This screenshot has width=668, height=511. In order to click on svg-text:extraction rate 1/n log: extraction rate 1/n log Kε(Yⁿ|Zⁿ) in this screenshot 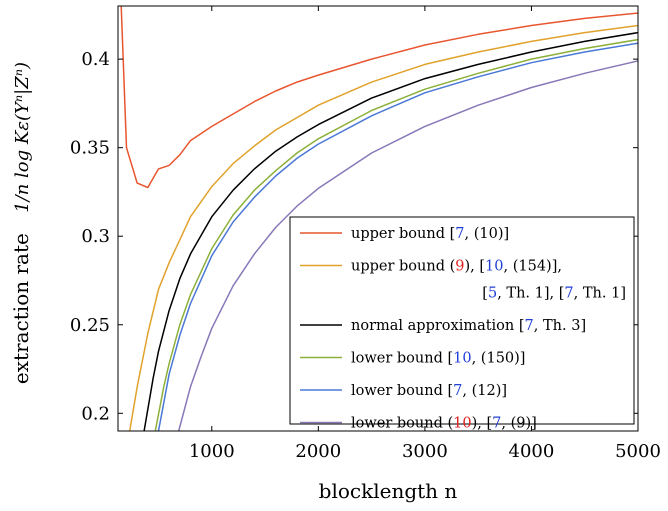, I will do `click(21, 223)`.